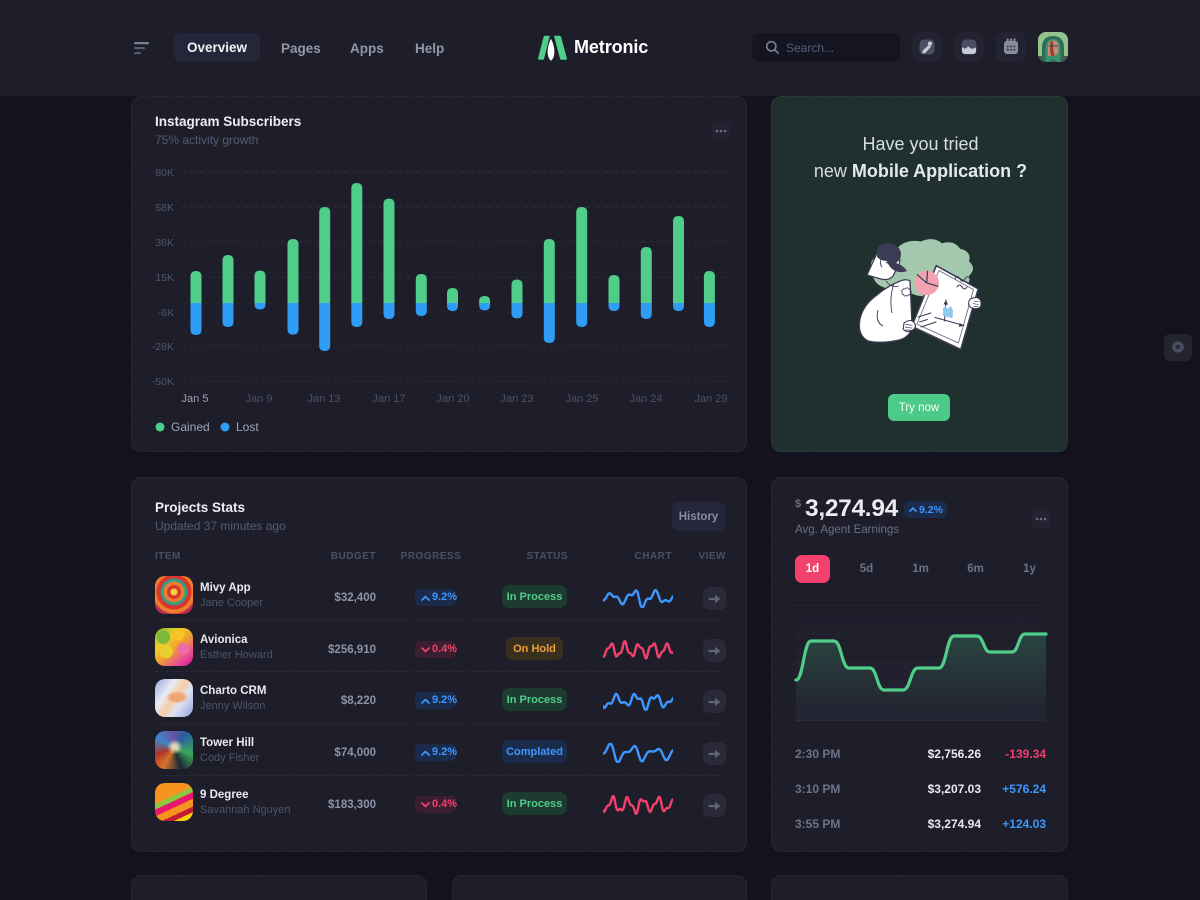  What do you see at coordinates (164, 173) in the screenshot?
I see `svg-text: 80K` at bounding box center [164, 173].